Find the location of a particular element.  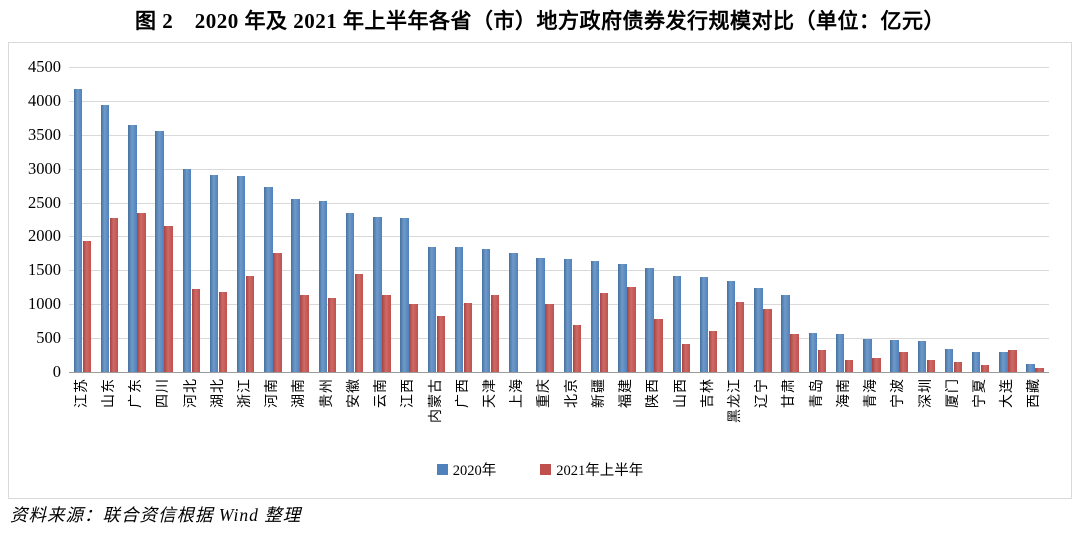

x-category-label: 四川 is located at coordinates (164, 393).